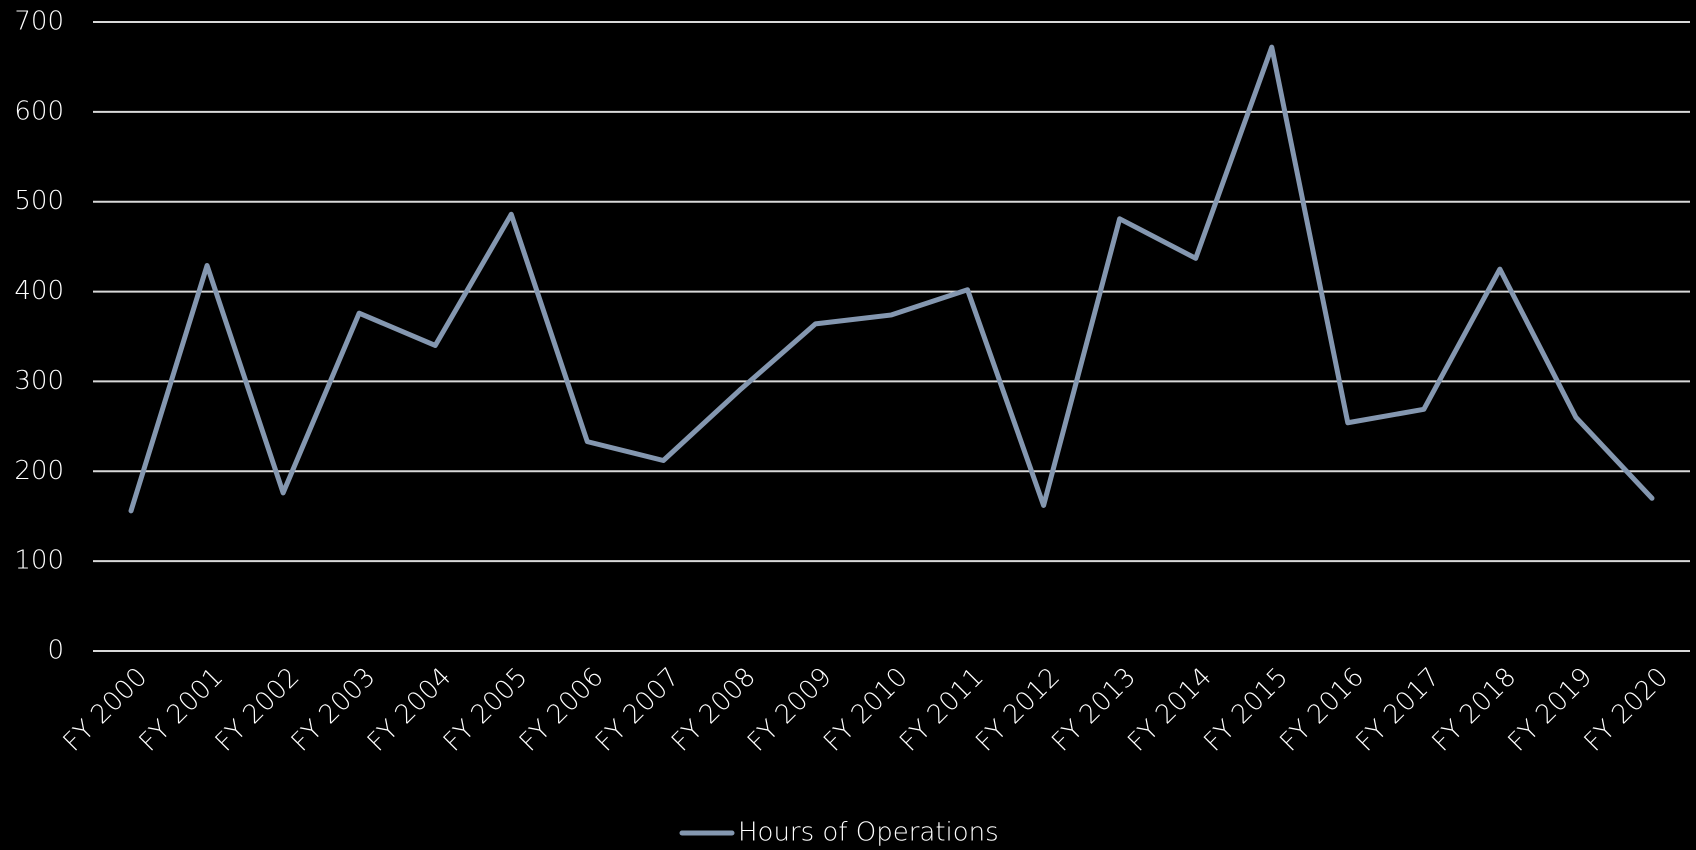 Image resolution: width=1696 pixels, height=850 pixels. Describe the element at coordinates (1474, 710) in the screenshot. I see `x-tick-label: FY 2018` at that location.